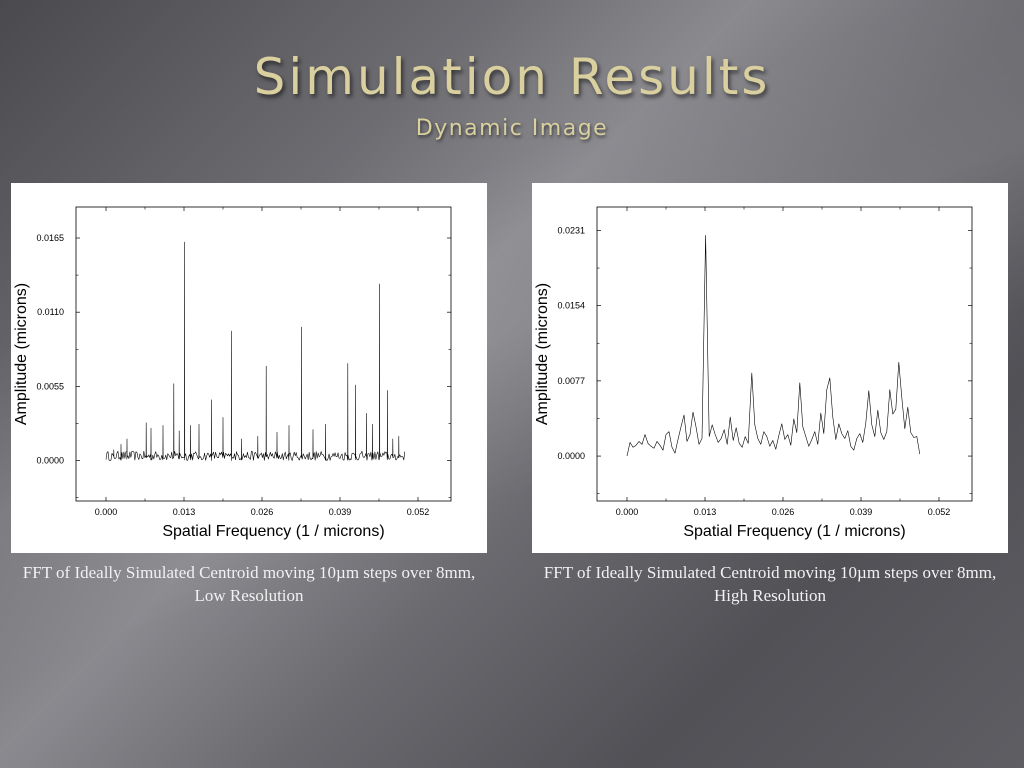  What do you see at coordinates (512, 128) in the screenshot?
I see `slide-subtitle: Dynamic Image` at bounding box center [512, 128].